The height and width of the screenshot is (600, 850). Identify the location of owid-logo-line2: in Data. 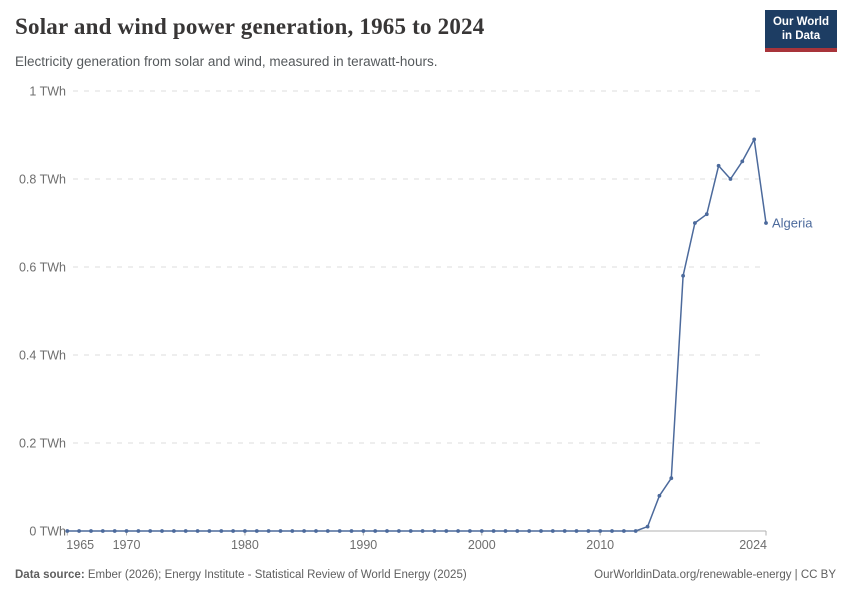
(801, 36).